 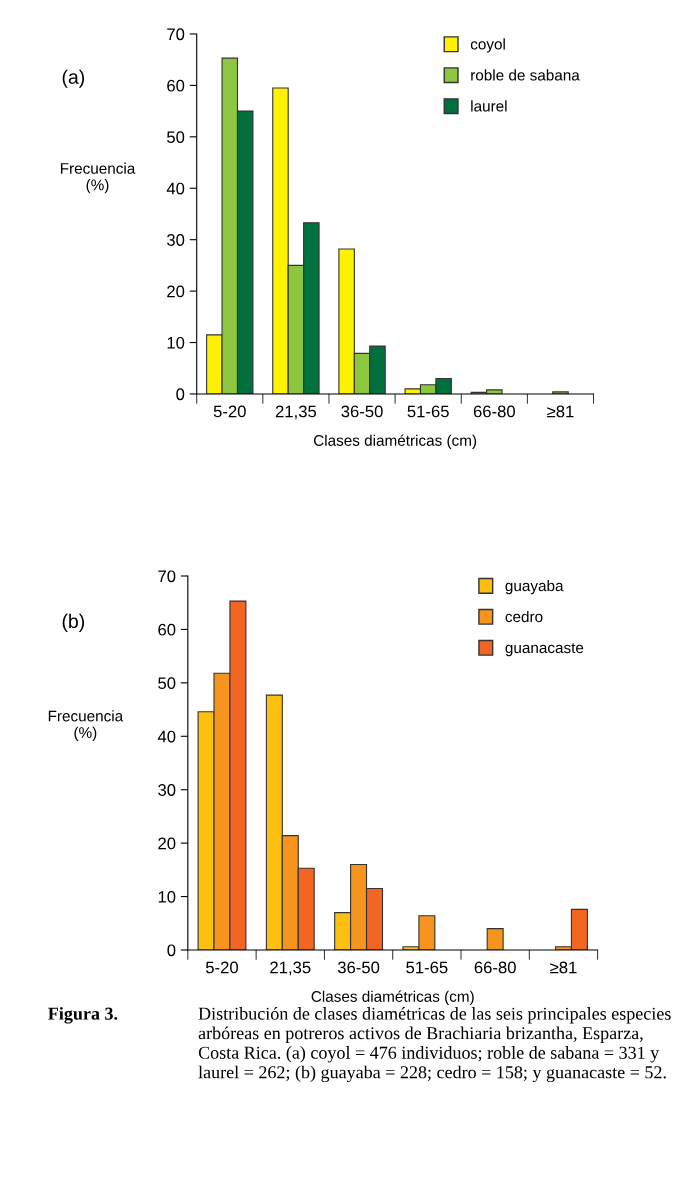 What do you see at coordinates (73, 78) in the screenshot?
I see `text: (a)` at bounding box center [73, 78].